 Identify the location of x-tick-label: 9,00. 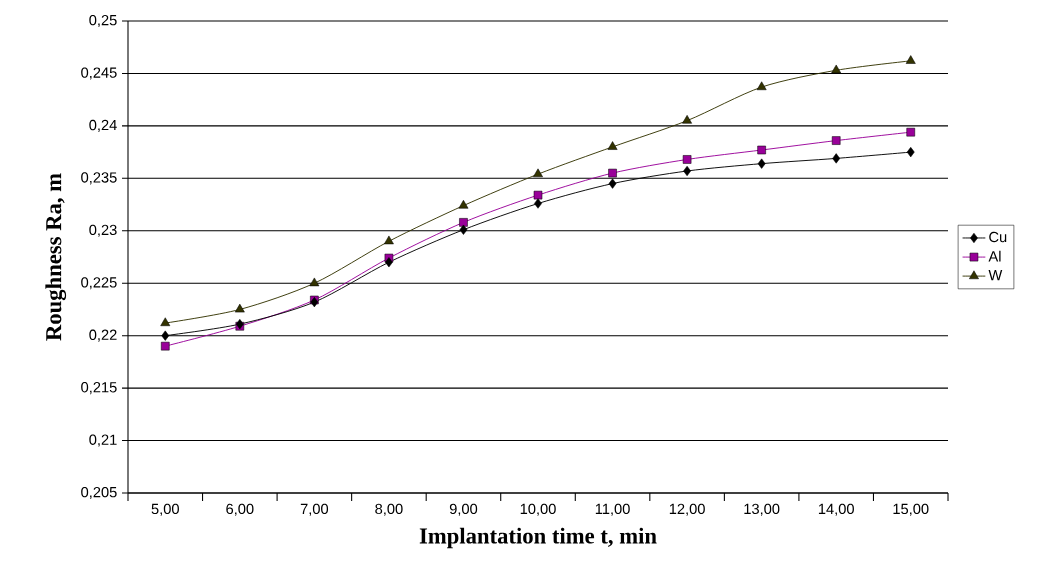
(463, 509).